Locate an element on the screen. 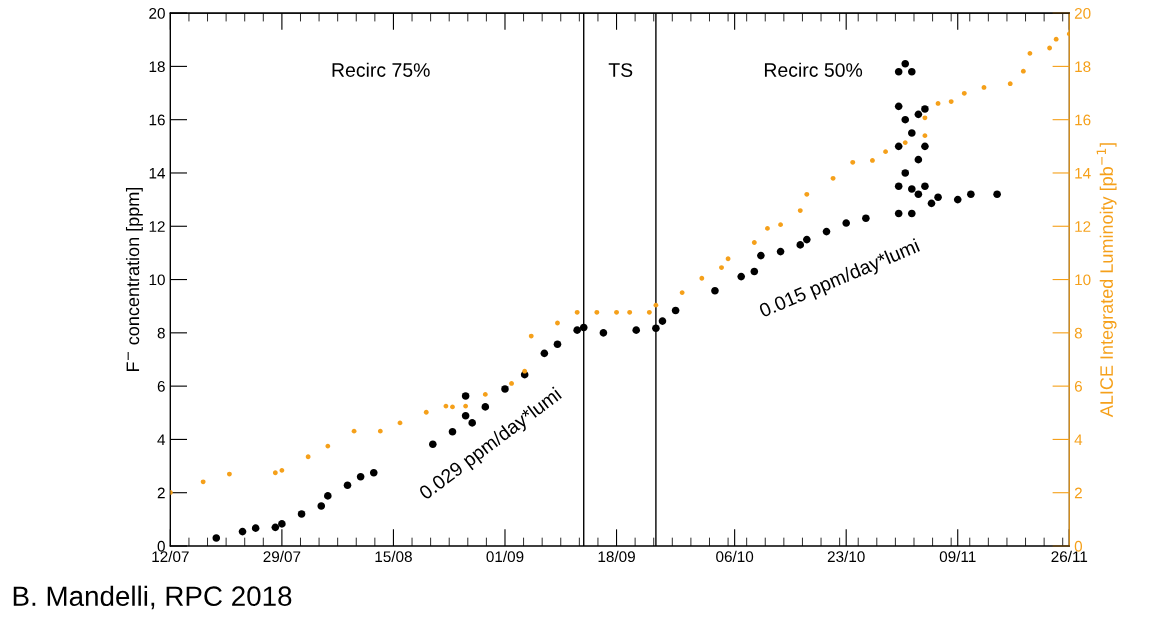 The height and width of the screenshot is (624, 1151). x-tick-label: 12/07 is located at coordinates (170, 556).